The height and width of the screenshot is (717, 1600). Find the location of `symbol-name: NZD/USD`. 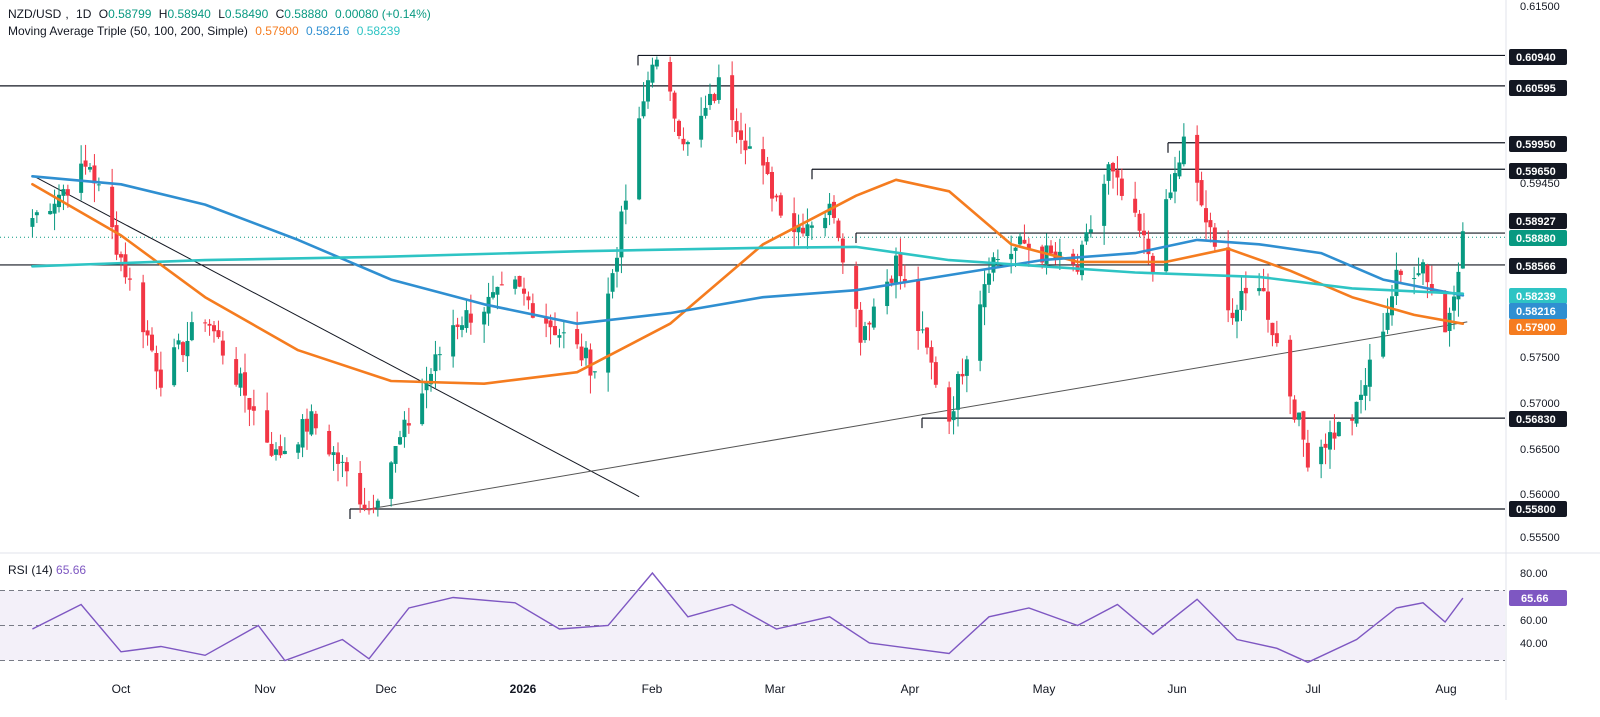

symbol-name: NZD/USD is located at coordinates (35, 14).